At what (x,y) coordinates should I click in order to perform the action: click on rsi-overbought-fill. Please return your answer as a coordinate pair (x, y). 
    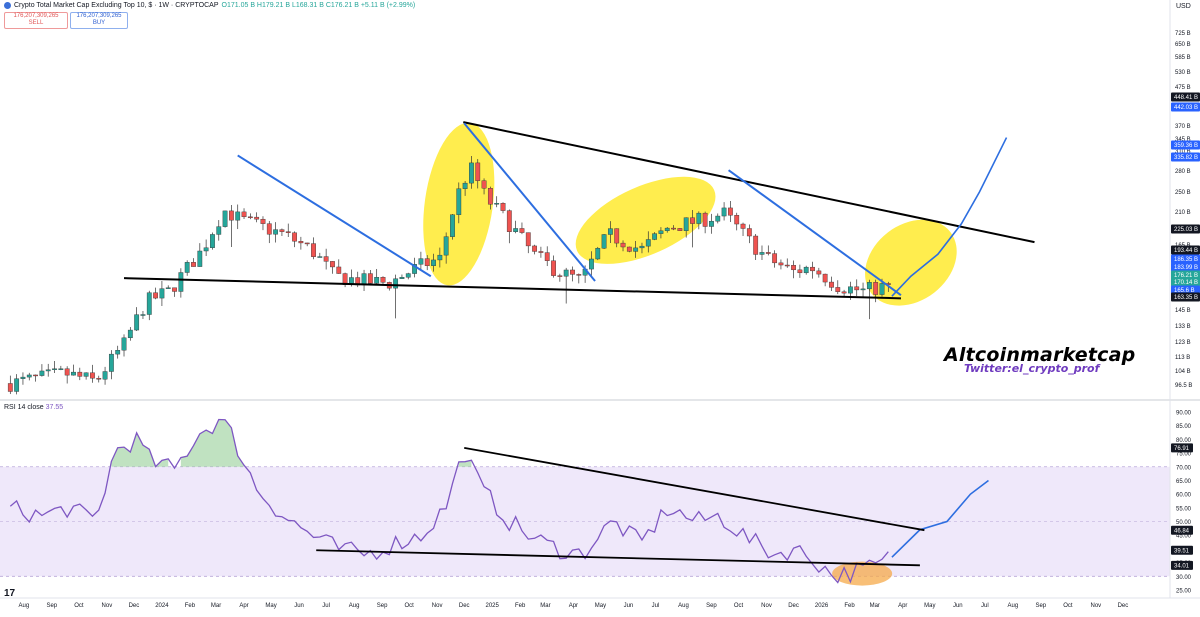
    Looking at the image, I should click on (140, 449).